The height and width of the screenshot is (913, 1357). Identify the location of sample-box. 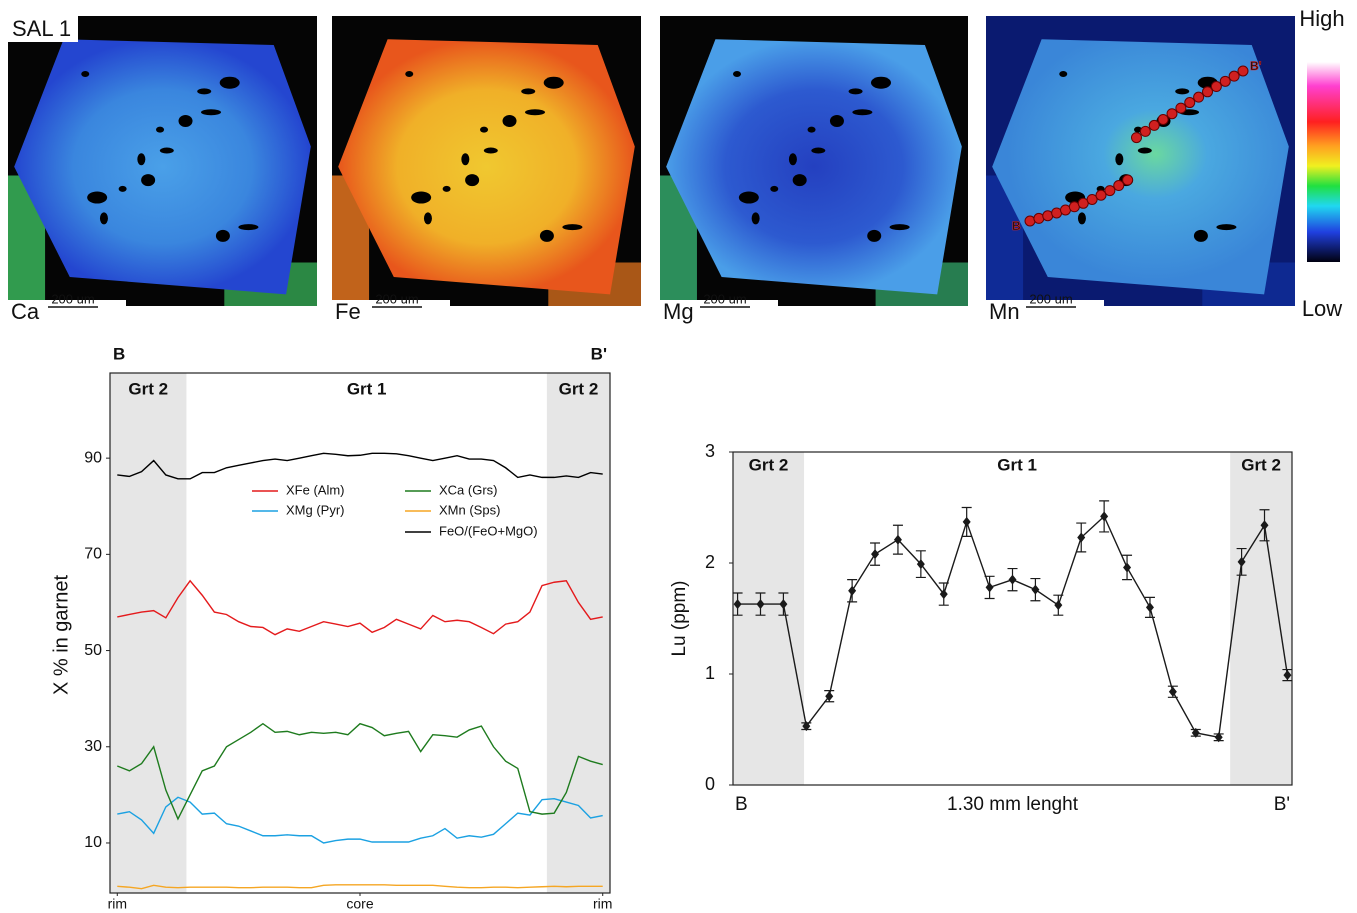
(43, 29).